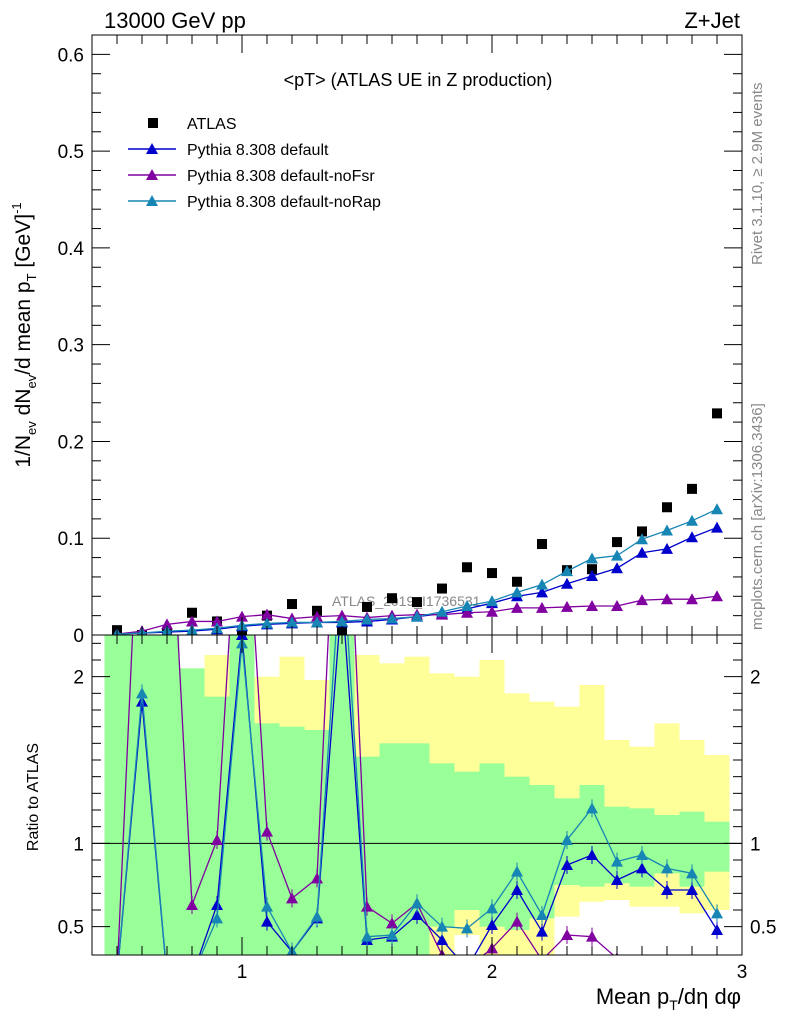 The height and width of the screenshot is (1024, 786). I want to click on main-y-tick-label: 0.3, so click(71, 346).